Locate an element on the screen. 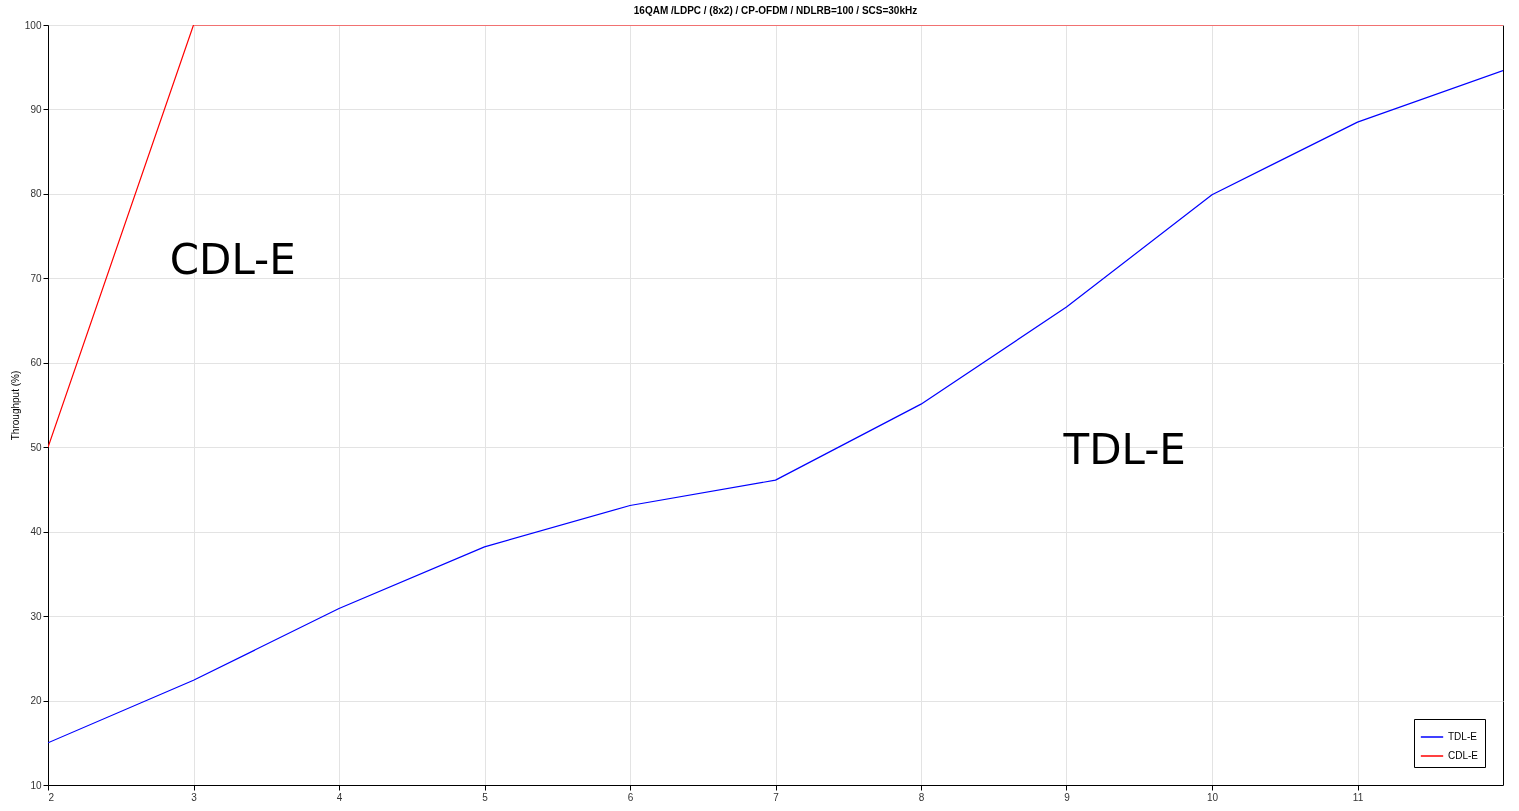 This screenshot has width=1519, height=811. y-tick-label: 60 is located at coordinates (36, 363).